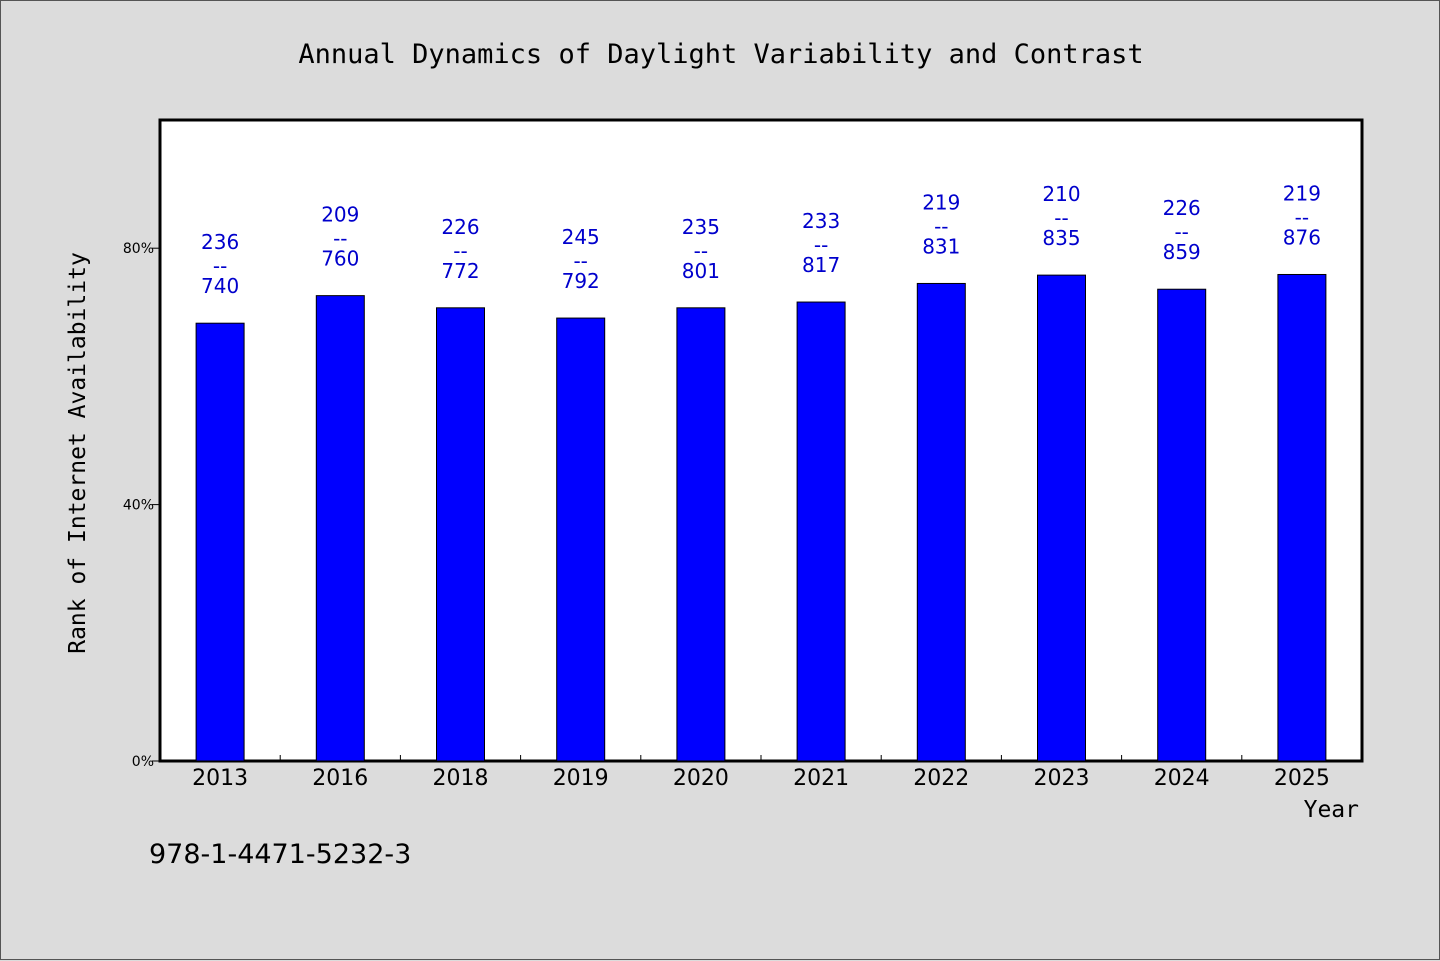 This screenshot has width=1440, height=961. Describe the element at coordinates (143, 762) in the screenshot. I see `y-tick-label: 0%` at that location.